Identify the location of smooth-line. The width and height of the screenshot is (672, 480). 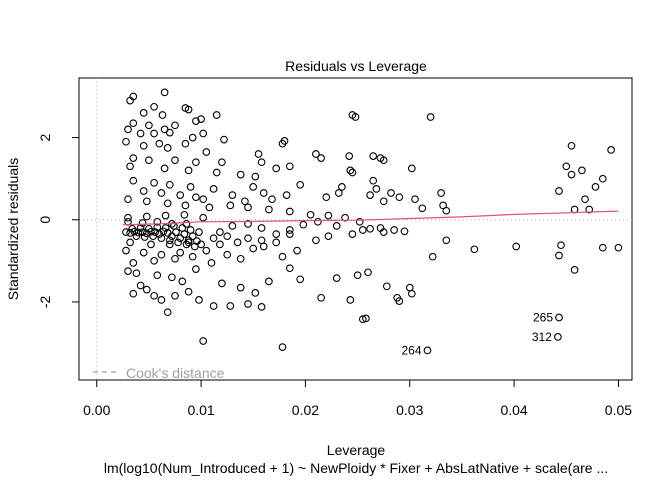
(370, 218).